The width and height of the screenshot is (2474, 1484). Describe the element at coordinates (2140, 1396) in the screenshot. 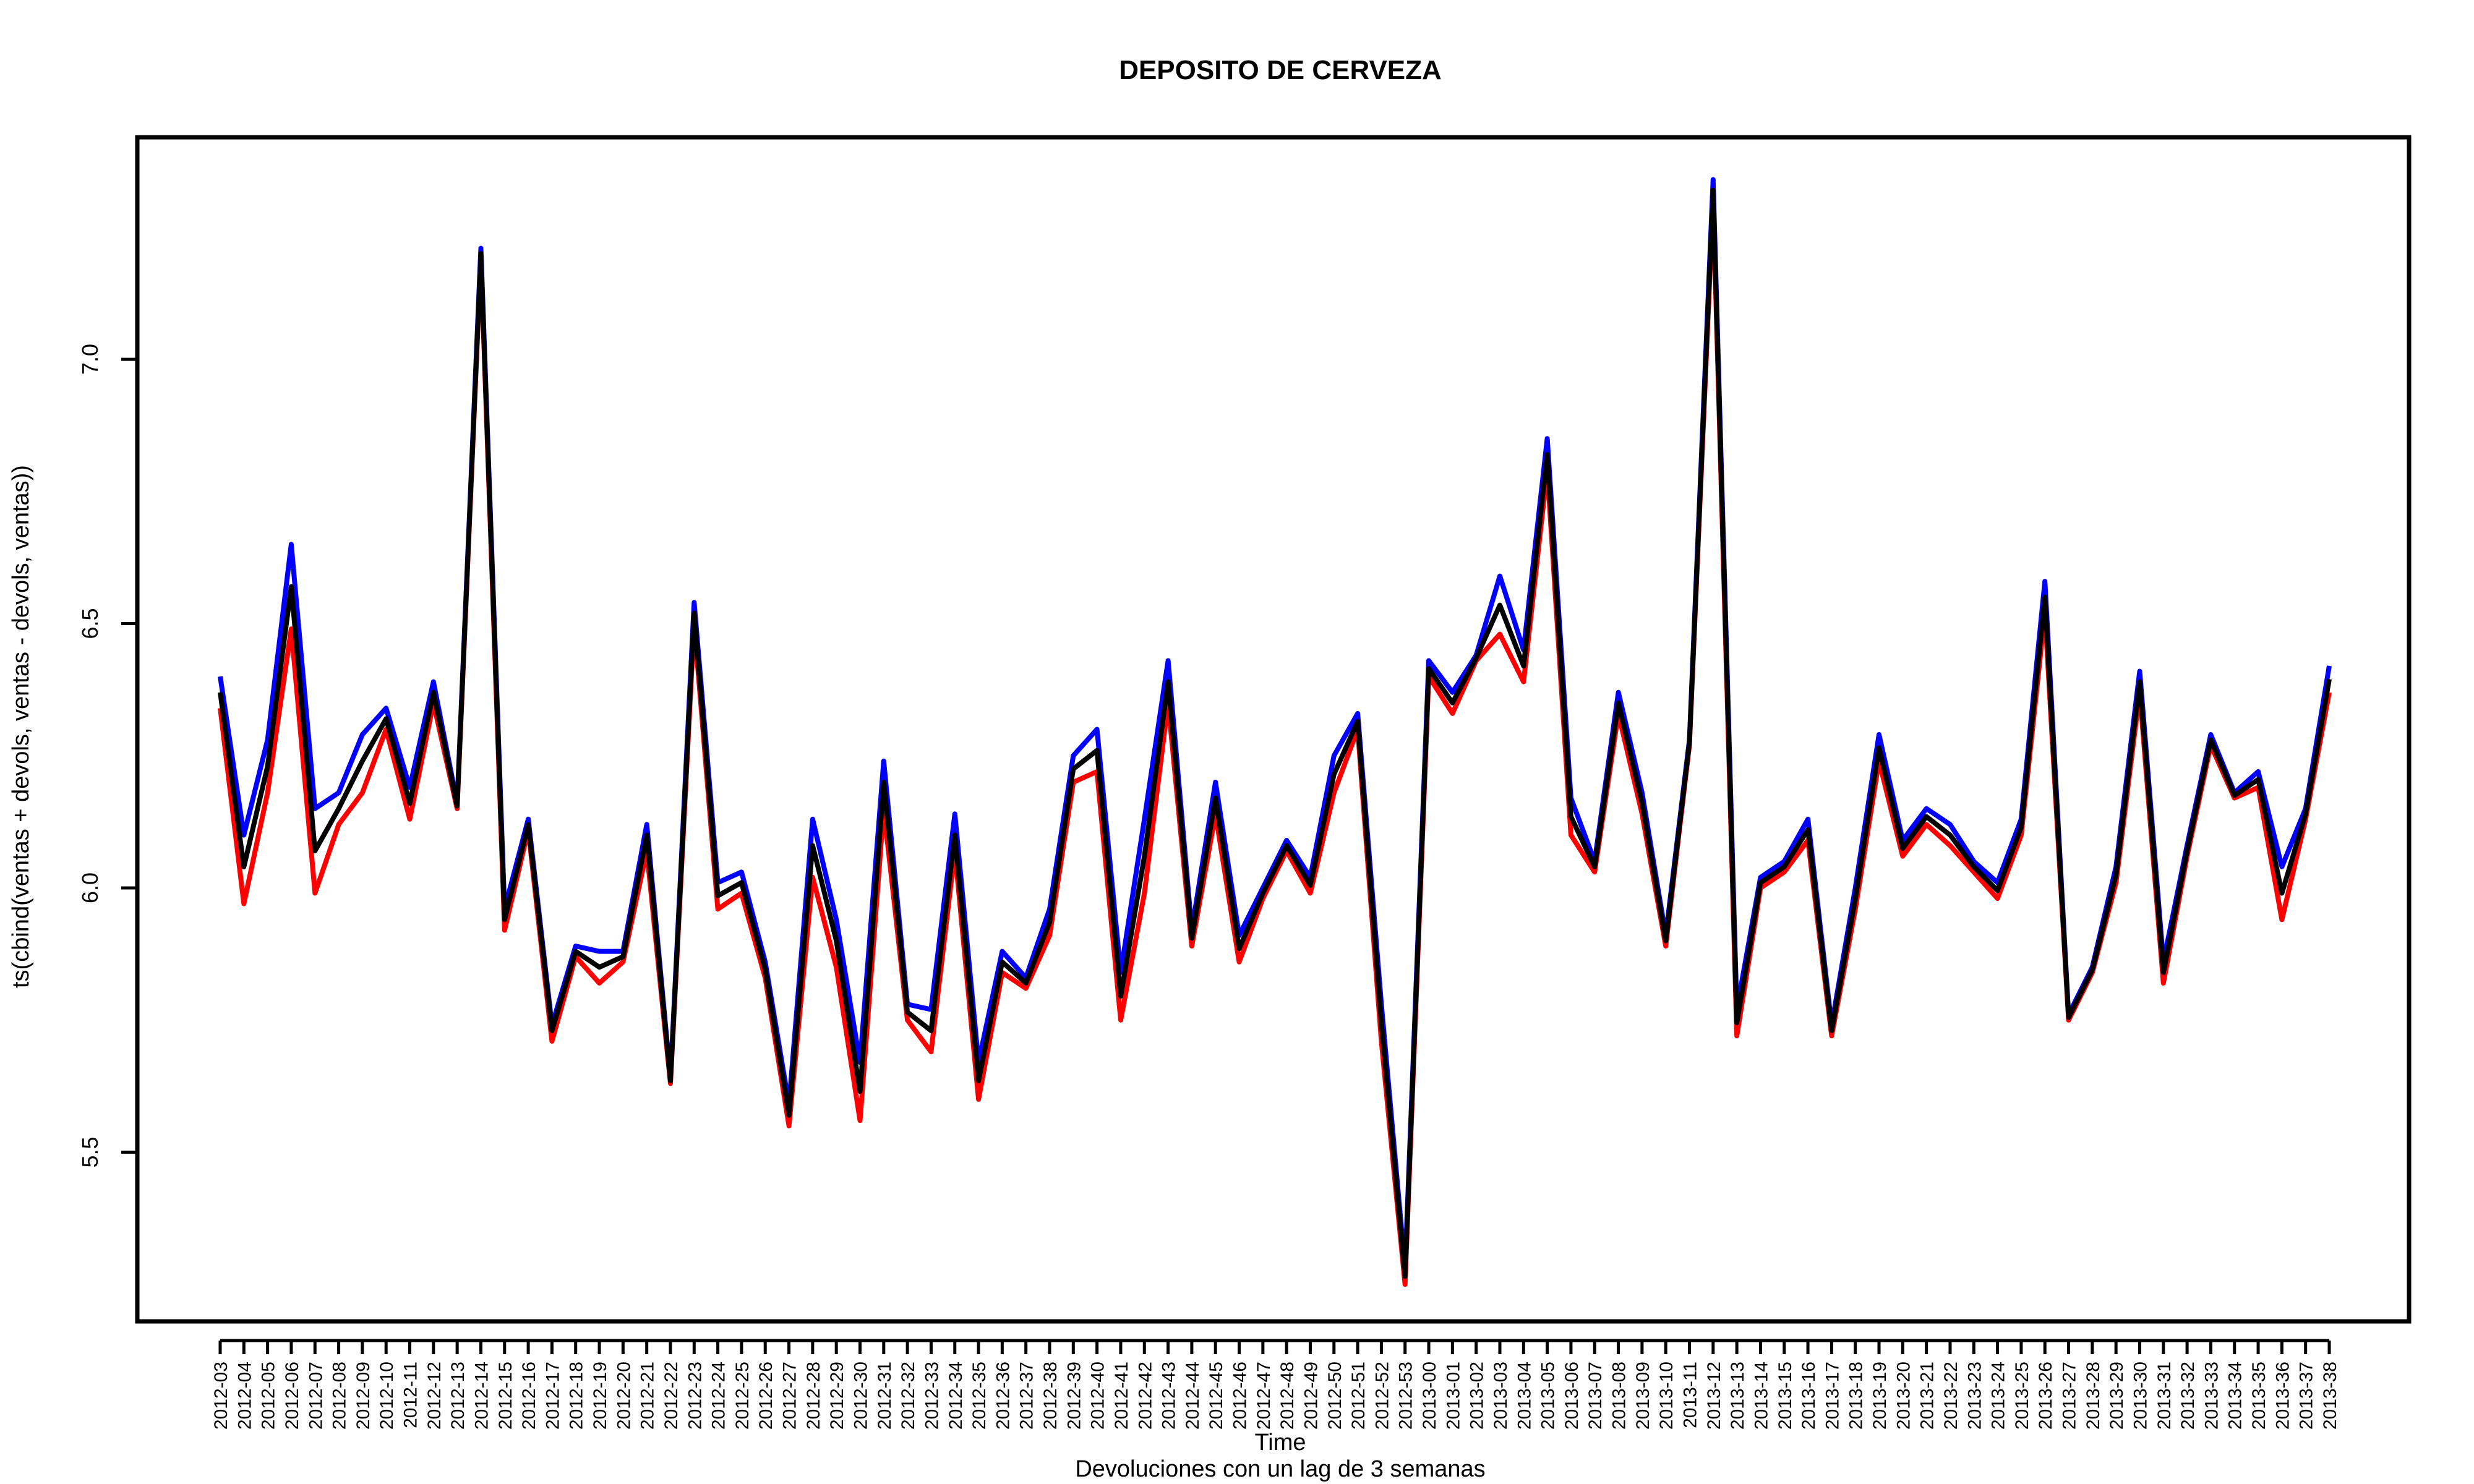

I see `x-tick-label: 2013-30` at that location.